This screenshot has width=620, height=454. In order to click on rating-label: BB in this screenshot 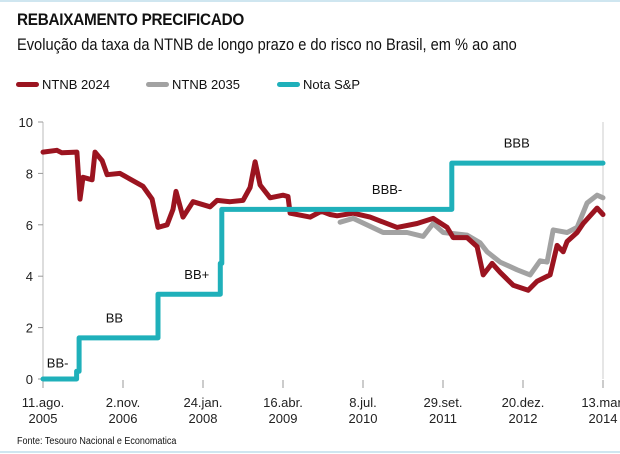, I will do `click(114, 317)`.